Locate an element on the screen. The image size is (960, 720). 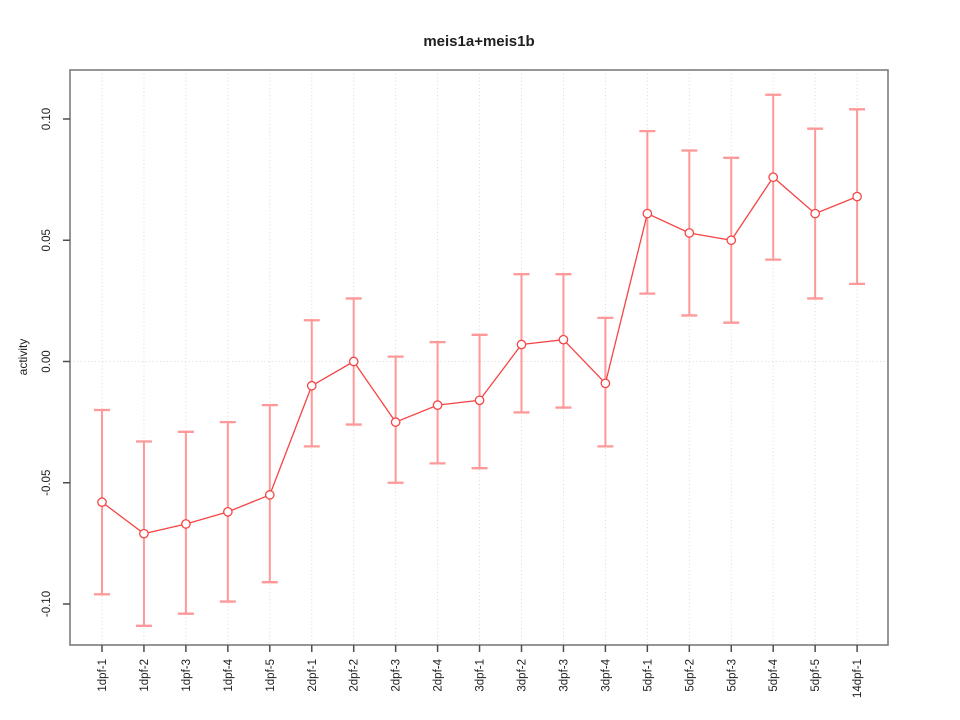
y-axis-label: activity is located at coordinates (23, 357).